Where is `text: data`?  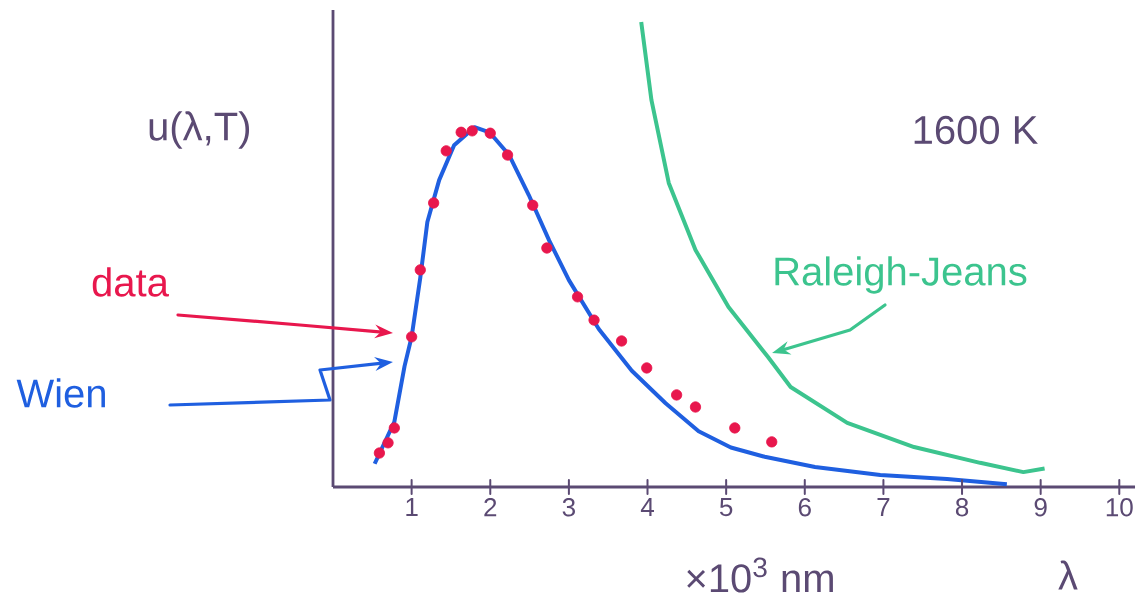
text: data is located at coordinates (130, 282).